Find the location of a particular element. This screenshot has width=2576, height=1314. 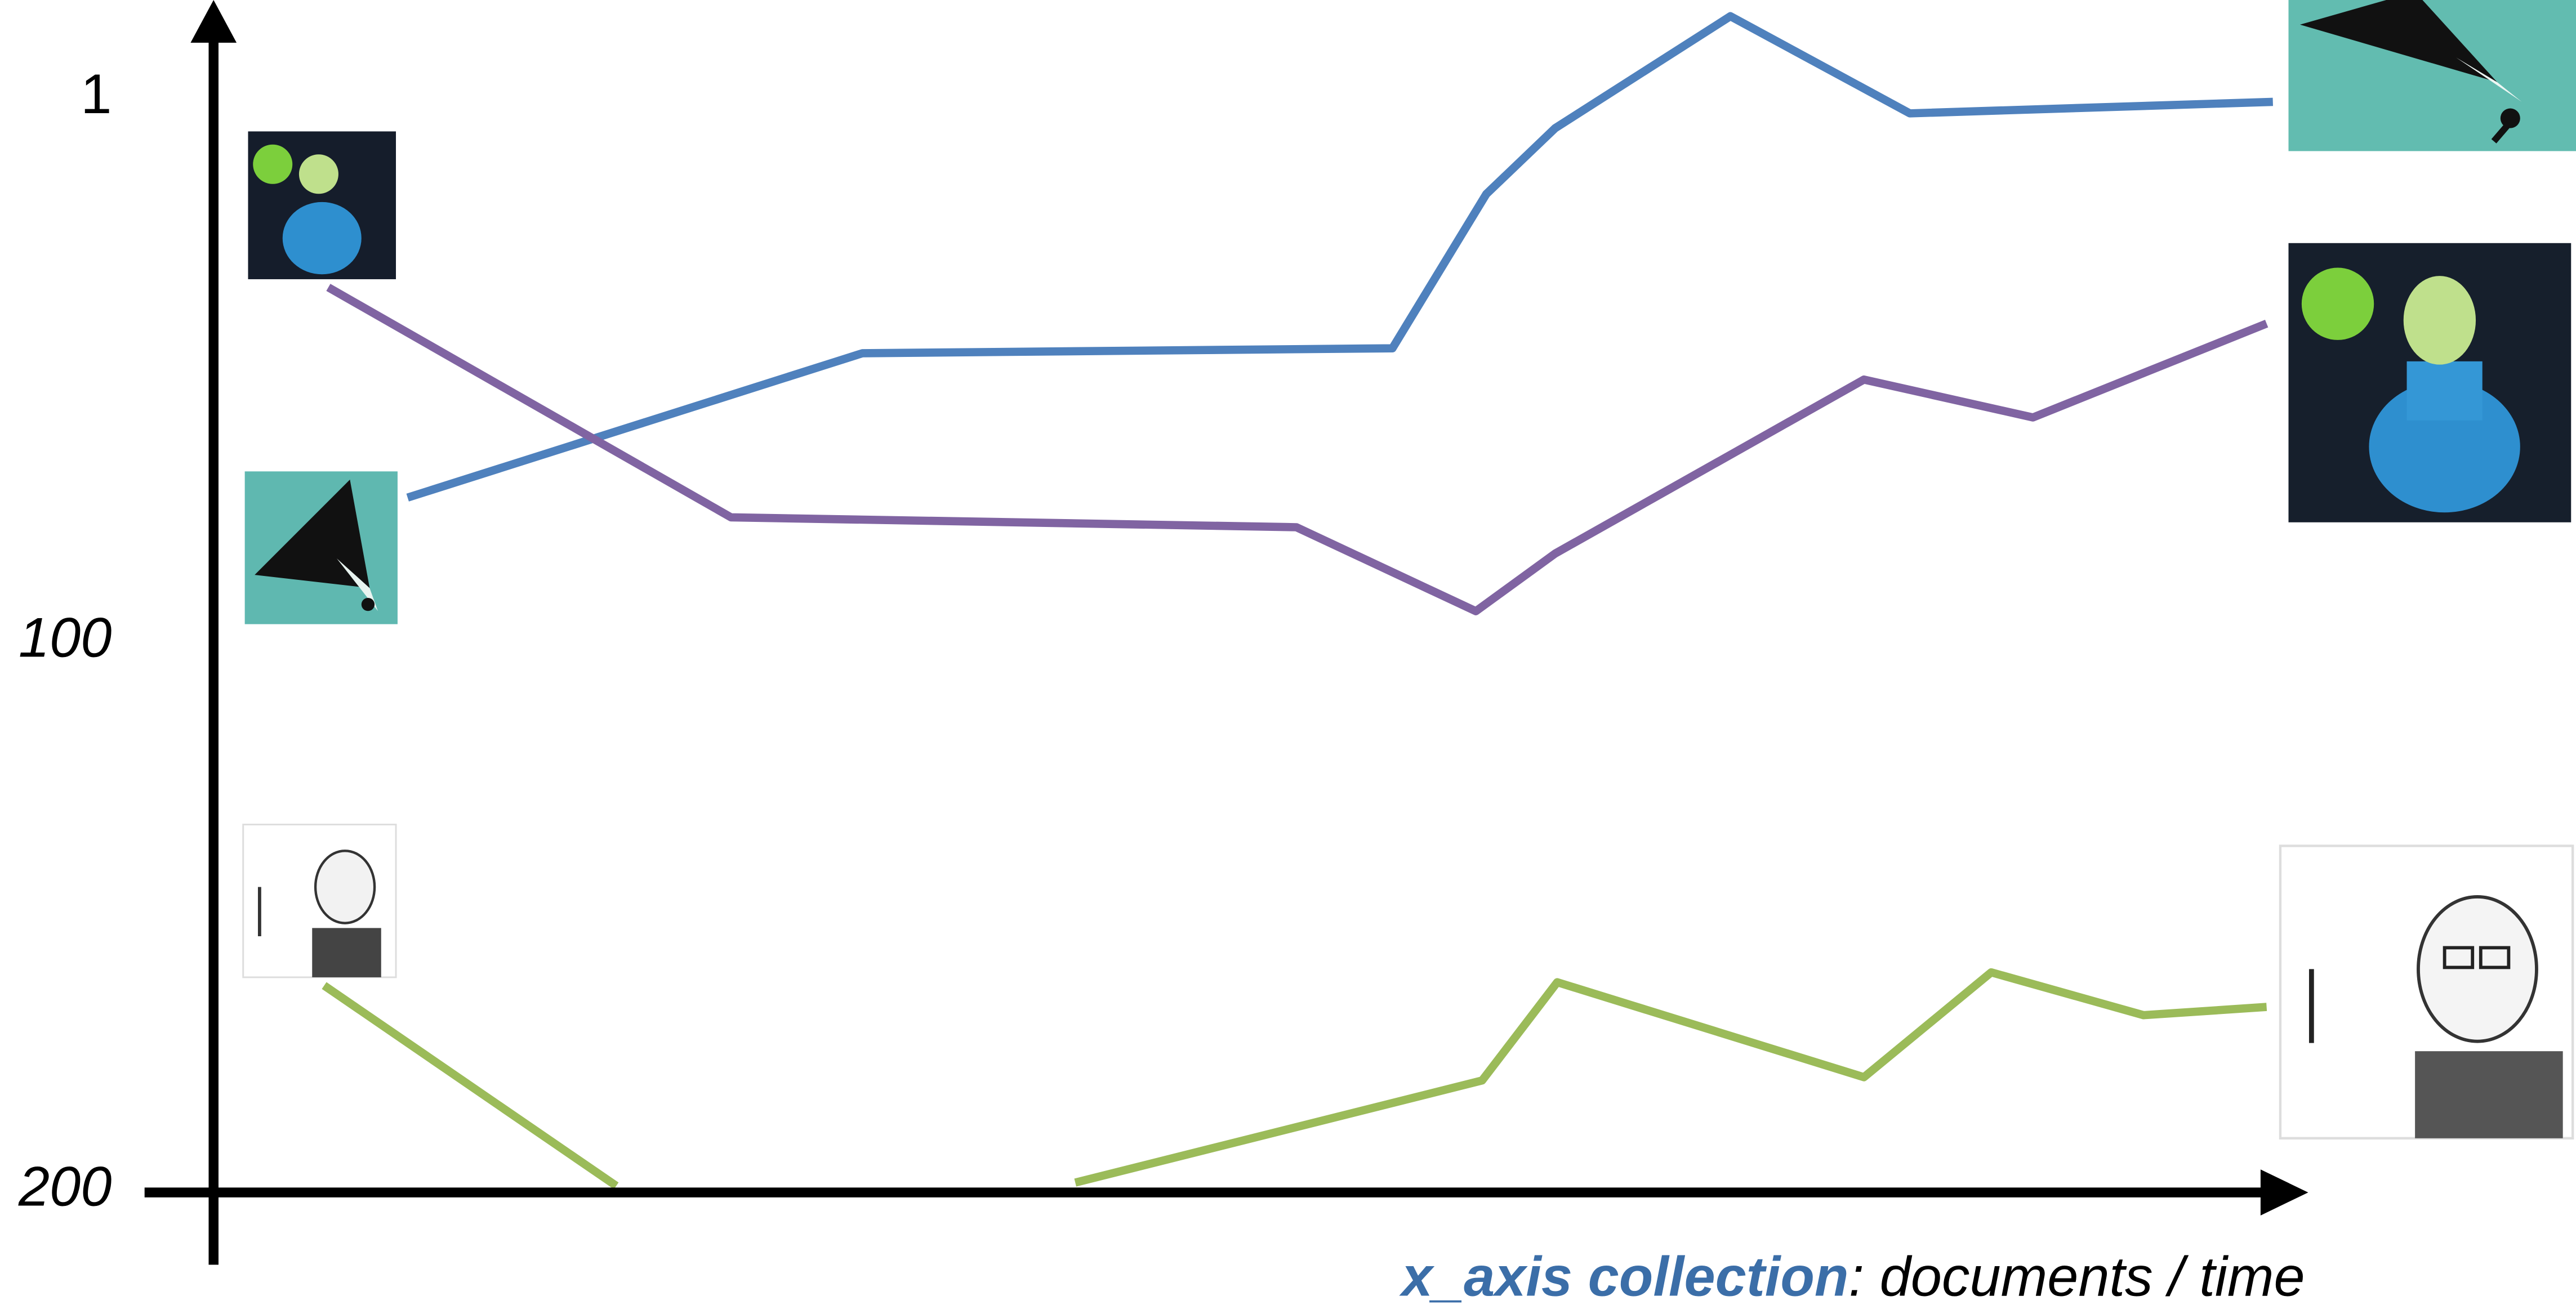

x-axis-label: x_axis collection: documents / time is located at coordinates (1852, 1277).